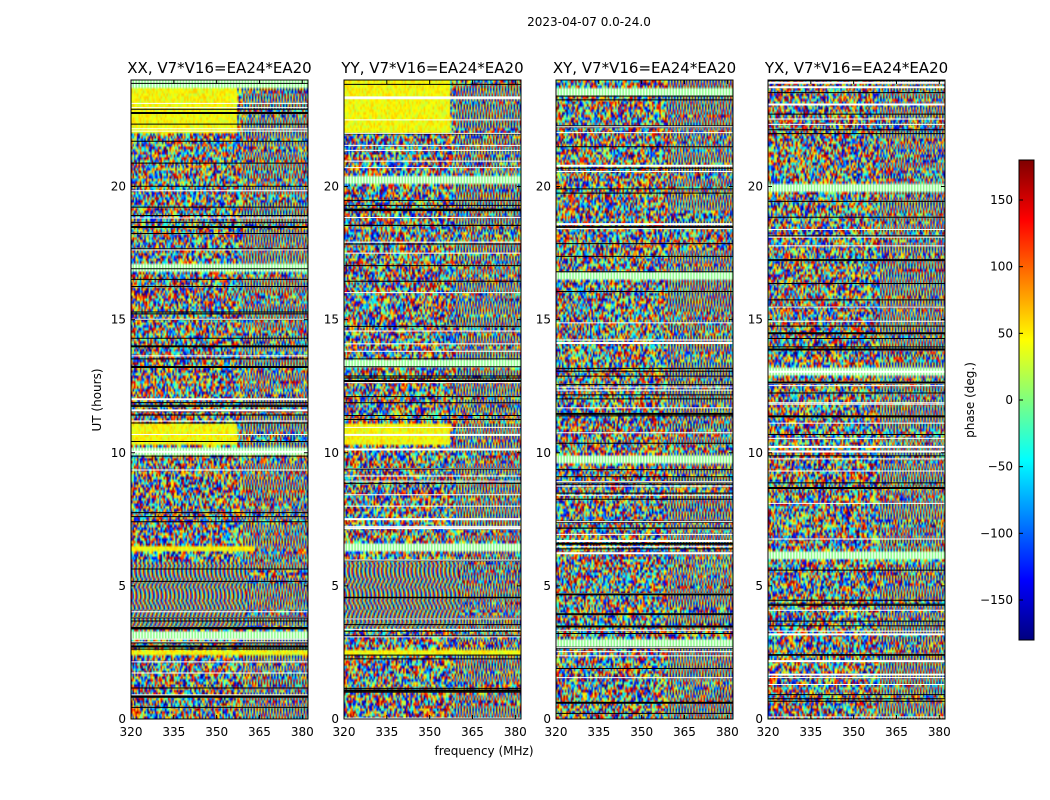  What do you see at coordinates (1005, 333) in the screenshot?
I see `colorbar-tick-label: 50` at bounding box center [1005, 333].